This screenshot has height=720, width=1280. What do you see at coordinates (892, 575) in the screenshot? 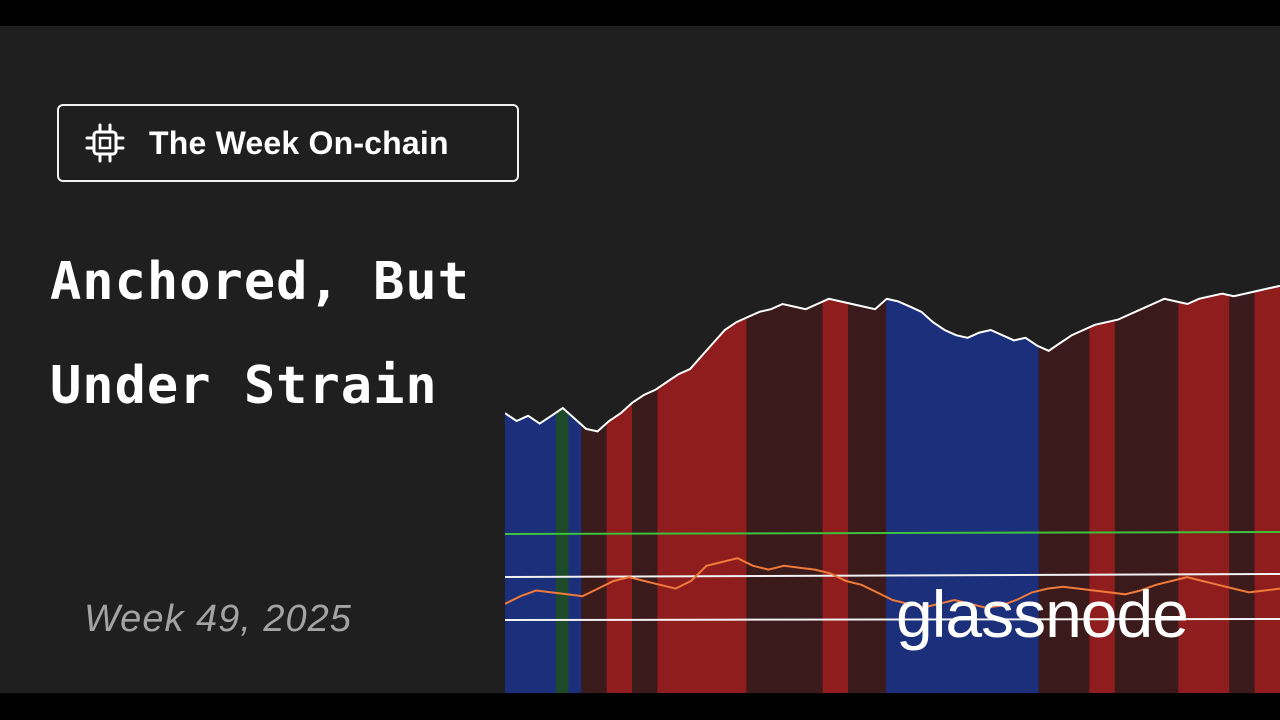
I see `mid-threshold-line` at bounding box center [892, 575].